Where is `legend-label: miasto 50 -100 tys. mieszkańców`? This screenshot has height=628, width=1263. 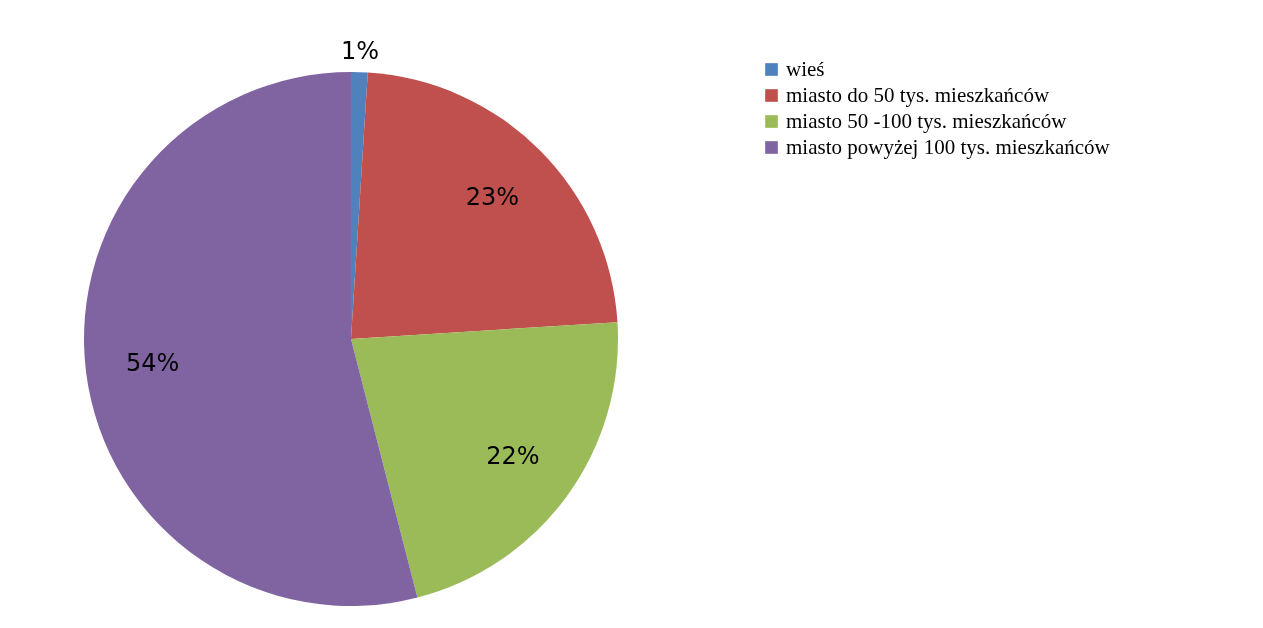 legend-label: miasto 50 -100 tys. mieszkańców is located at coordinates (927, 120).